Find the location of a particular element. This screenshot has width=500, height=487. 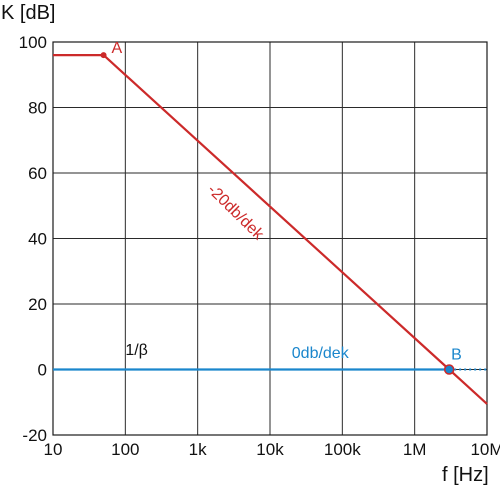

x-tick-label: 100k is located at coordinates (342, 449).